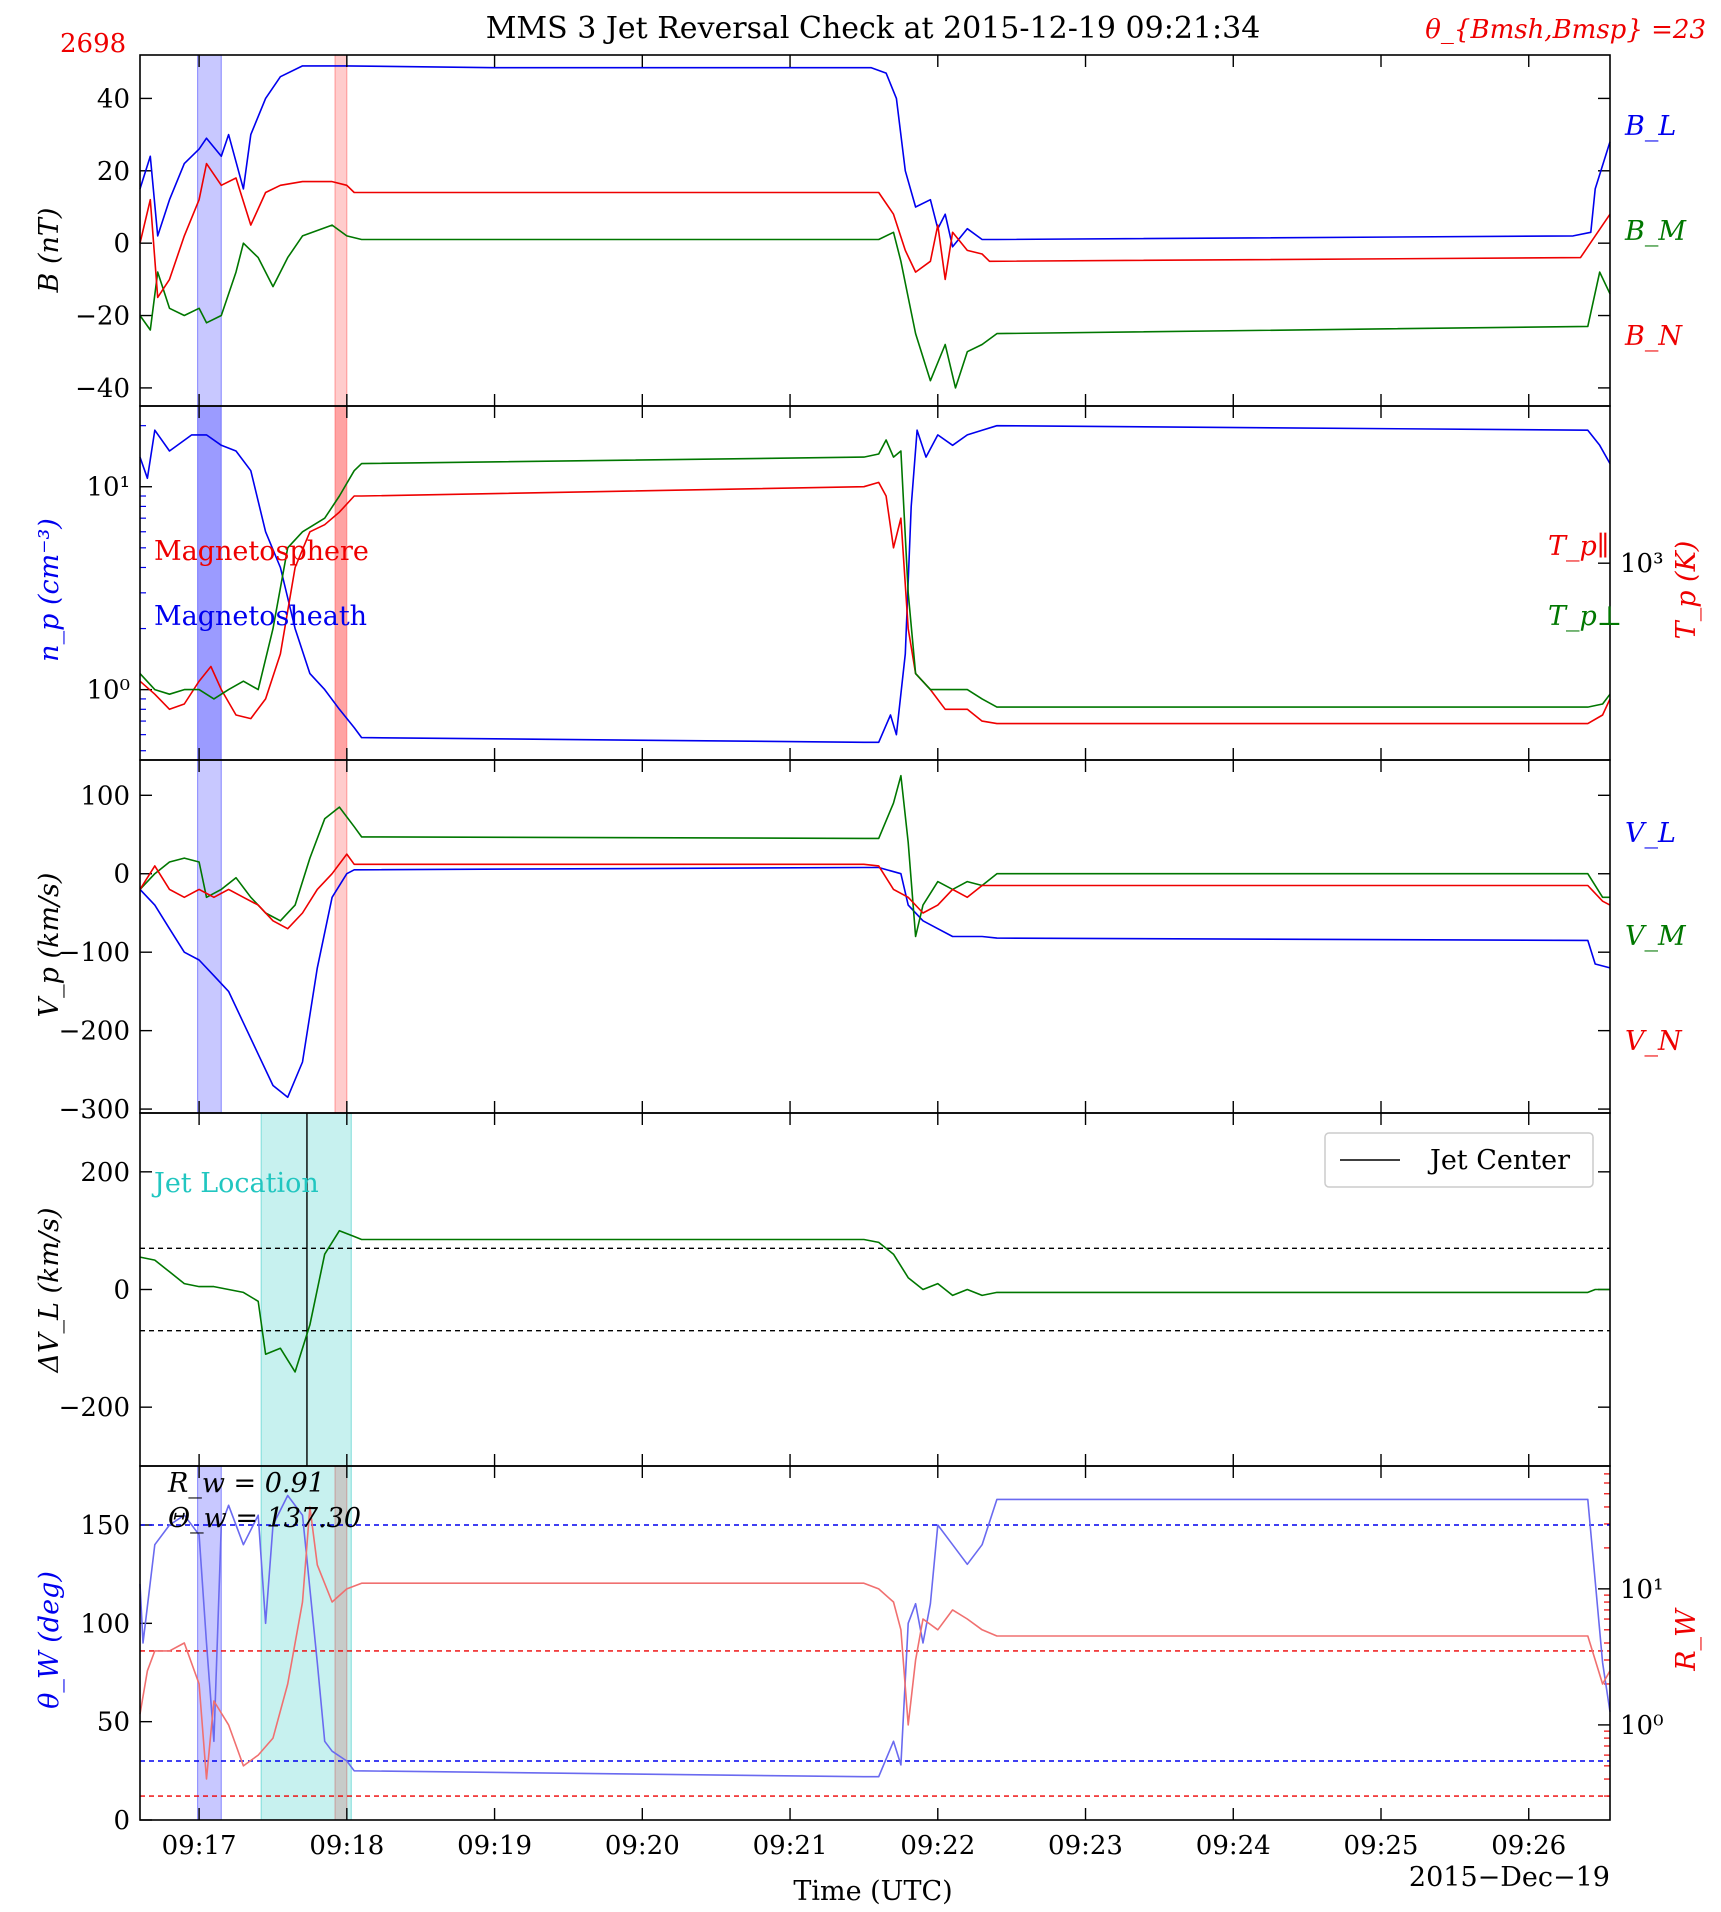 The width and height of the screenshot is (1721, 1912). What do you see at coordinates (49, 1640) in the screenshot?
I see `thetaw-ylabel: θ_W (deg)` at bounding box center [49, 1640].